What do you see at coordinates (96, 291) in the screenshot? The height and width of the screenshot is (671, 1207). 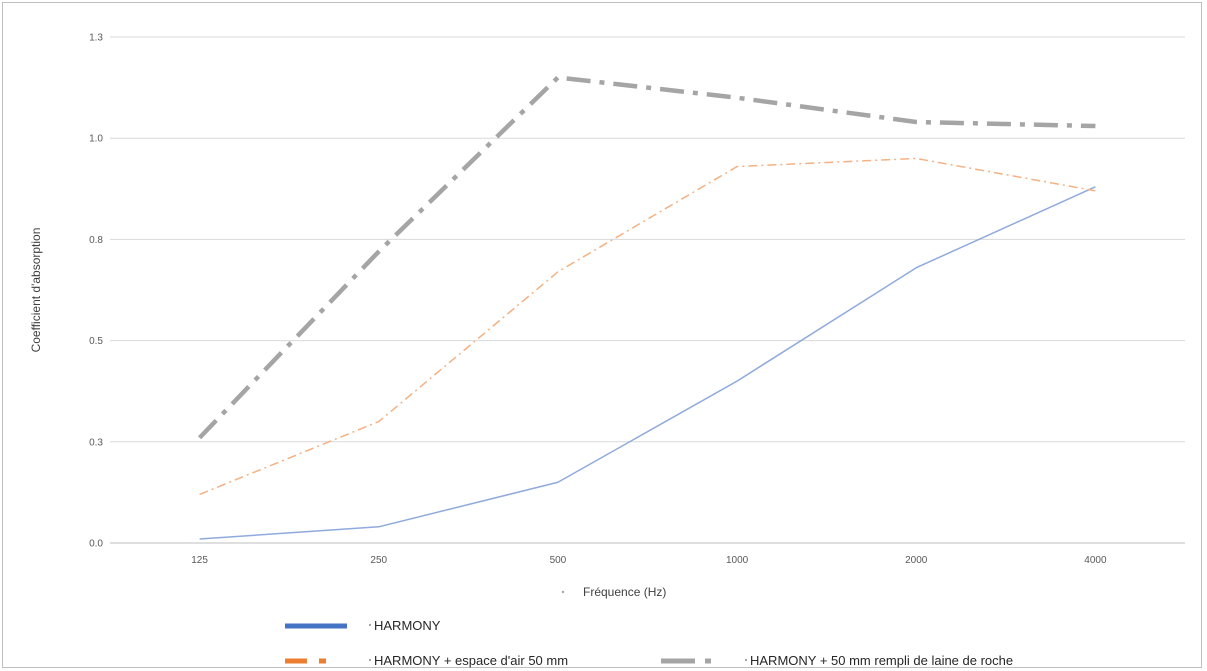 I see `y-tick-labels: 0.0 0.3 0.5 0.8 1.0 1.3` at bounding box center [96, 291].